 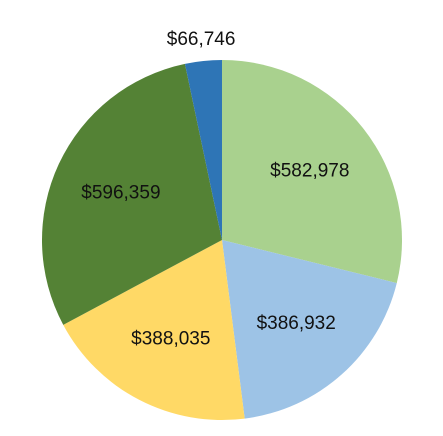 I want to click on slice-data-label-3: $388,035, so click(x=170, y=339).